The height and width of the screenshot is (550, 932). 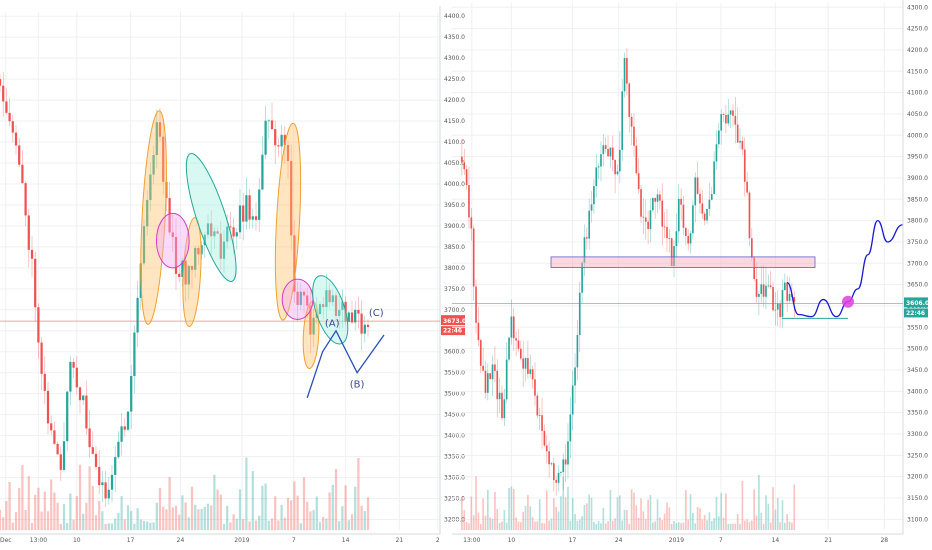 What do you see at coordinates (185, 493) in the screenshot?
I see `left-volume` at bounding box center [185, 493].